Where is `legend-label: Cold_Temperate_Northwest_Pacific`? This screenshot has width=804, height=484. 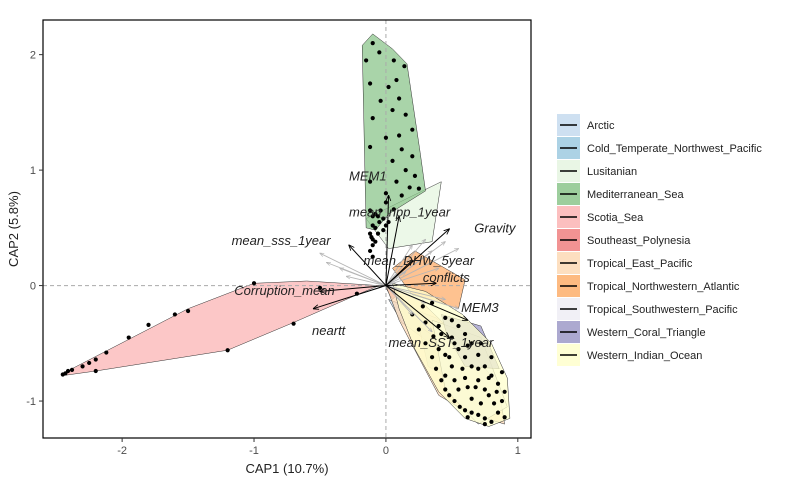
legend-label: Cold_Temperate_Northwest_Pacific is located at coordinates (674, 149).